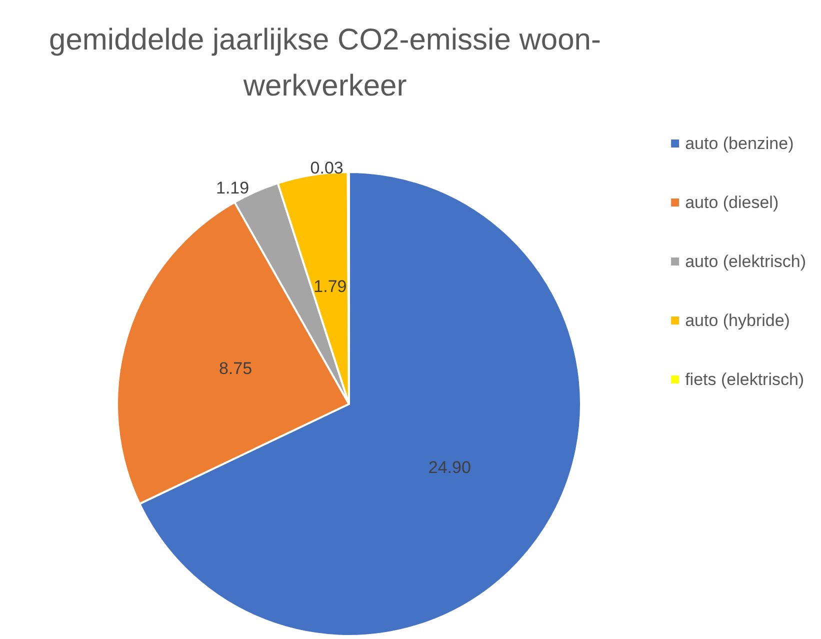  What do you see at coordinates (327, 168) in the screenshot?
I see `data-label: 0.03` at bounding box center [327, 168].